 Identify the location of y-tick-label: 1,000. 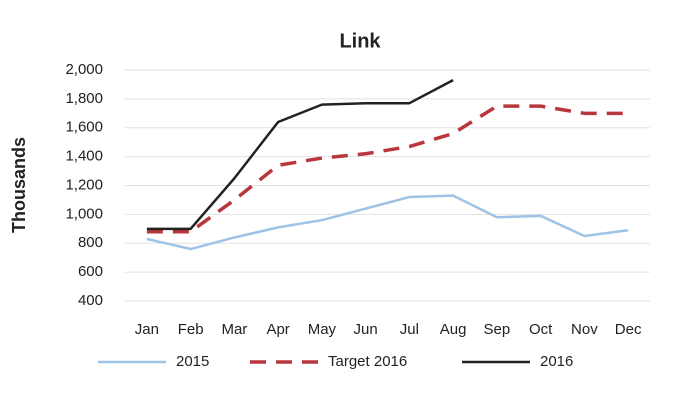
(84, 213).